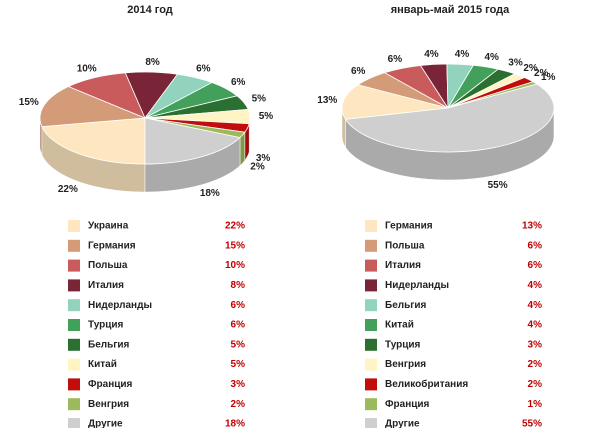  I want to click on data-label: 15%, so click(29, 102).